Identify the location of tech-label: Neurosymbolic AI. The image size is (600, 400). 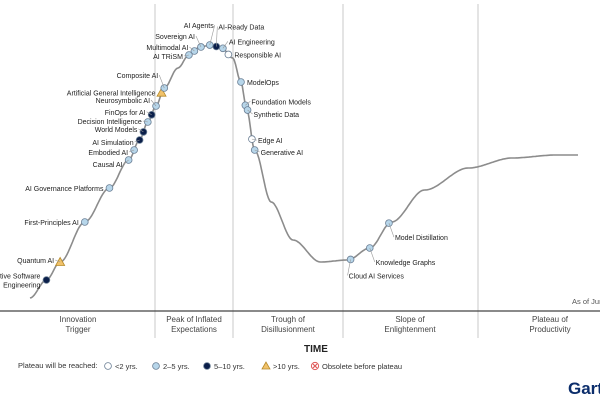
(123, 101).